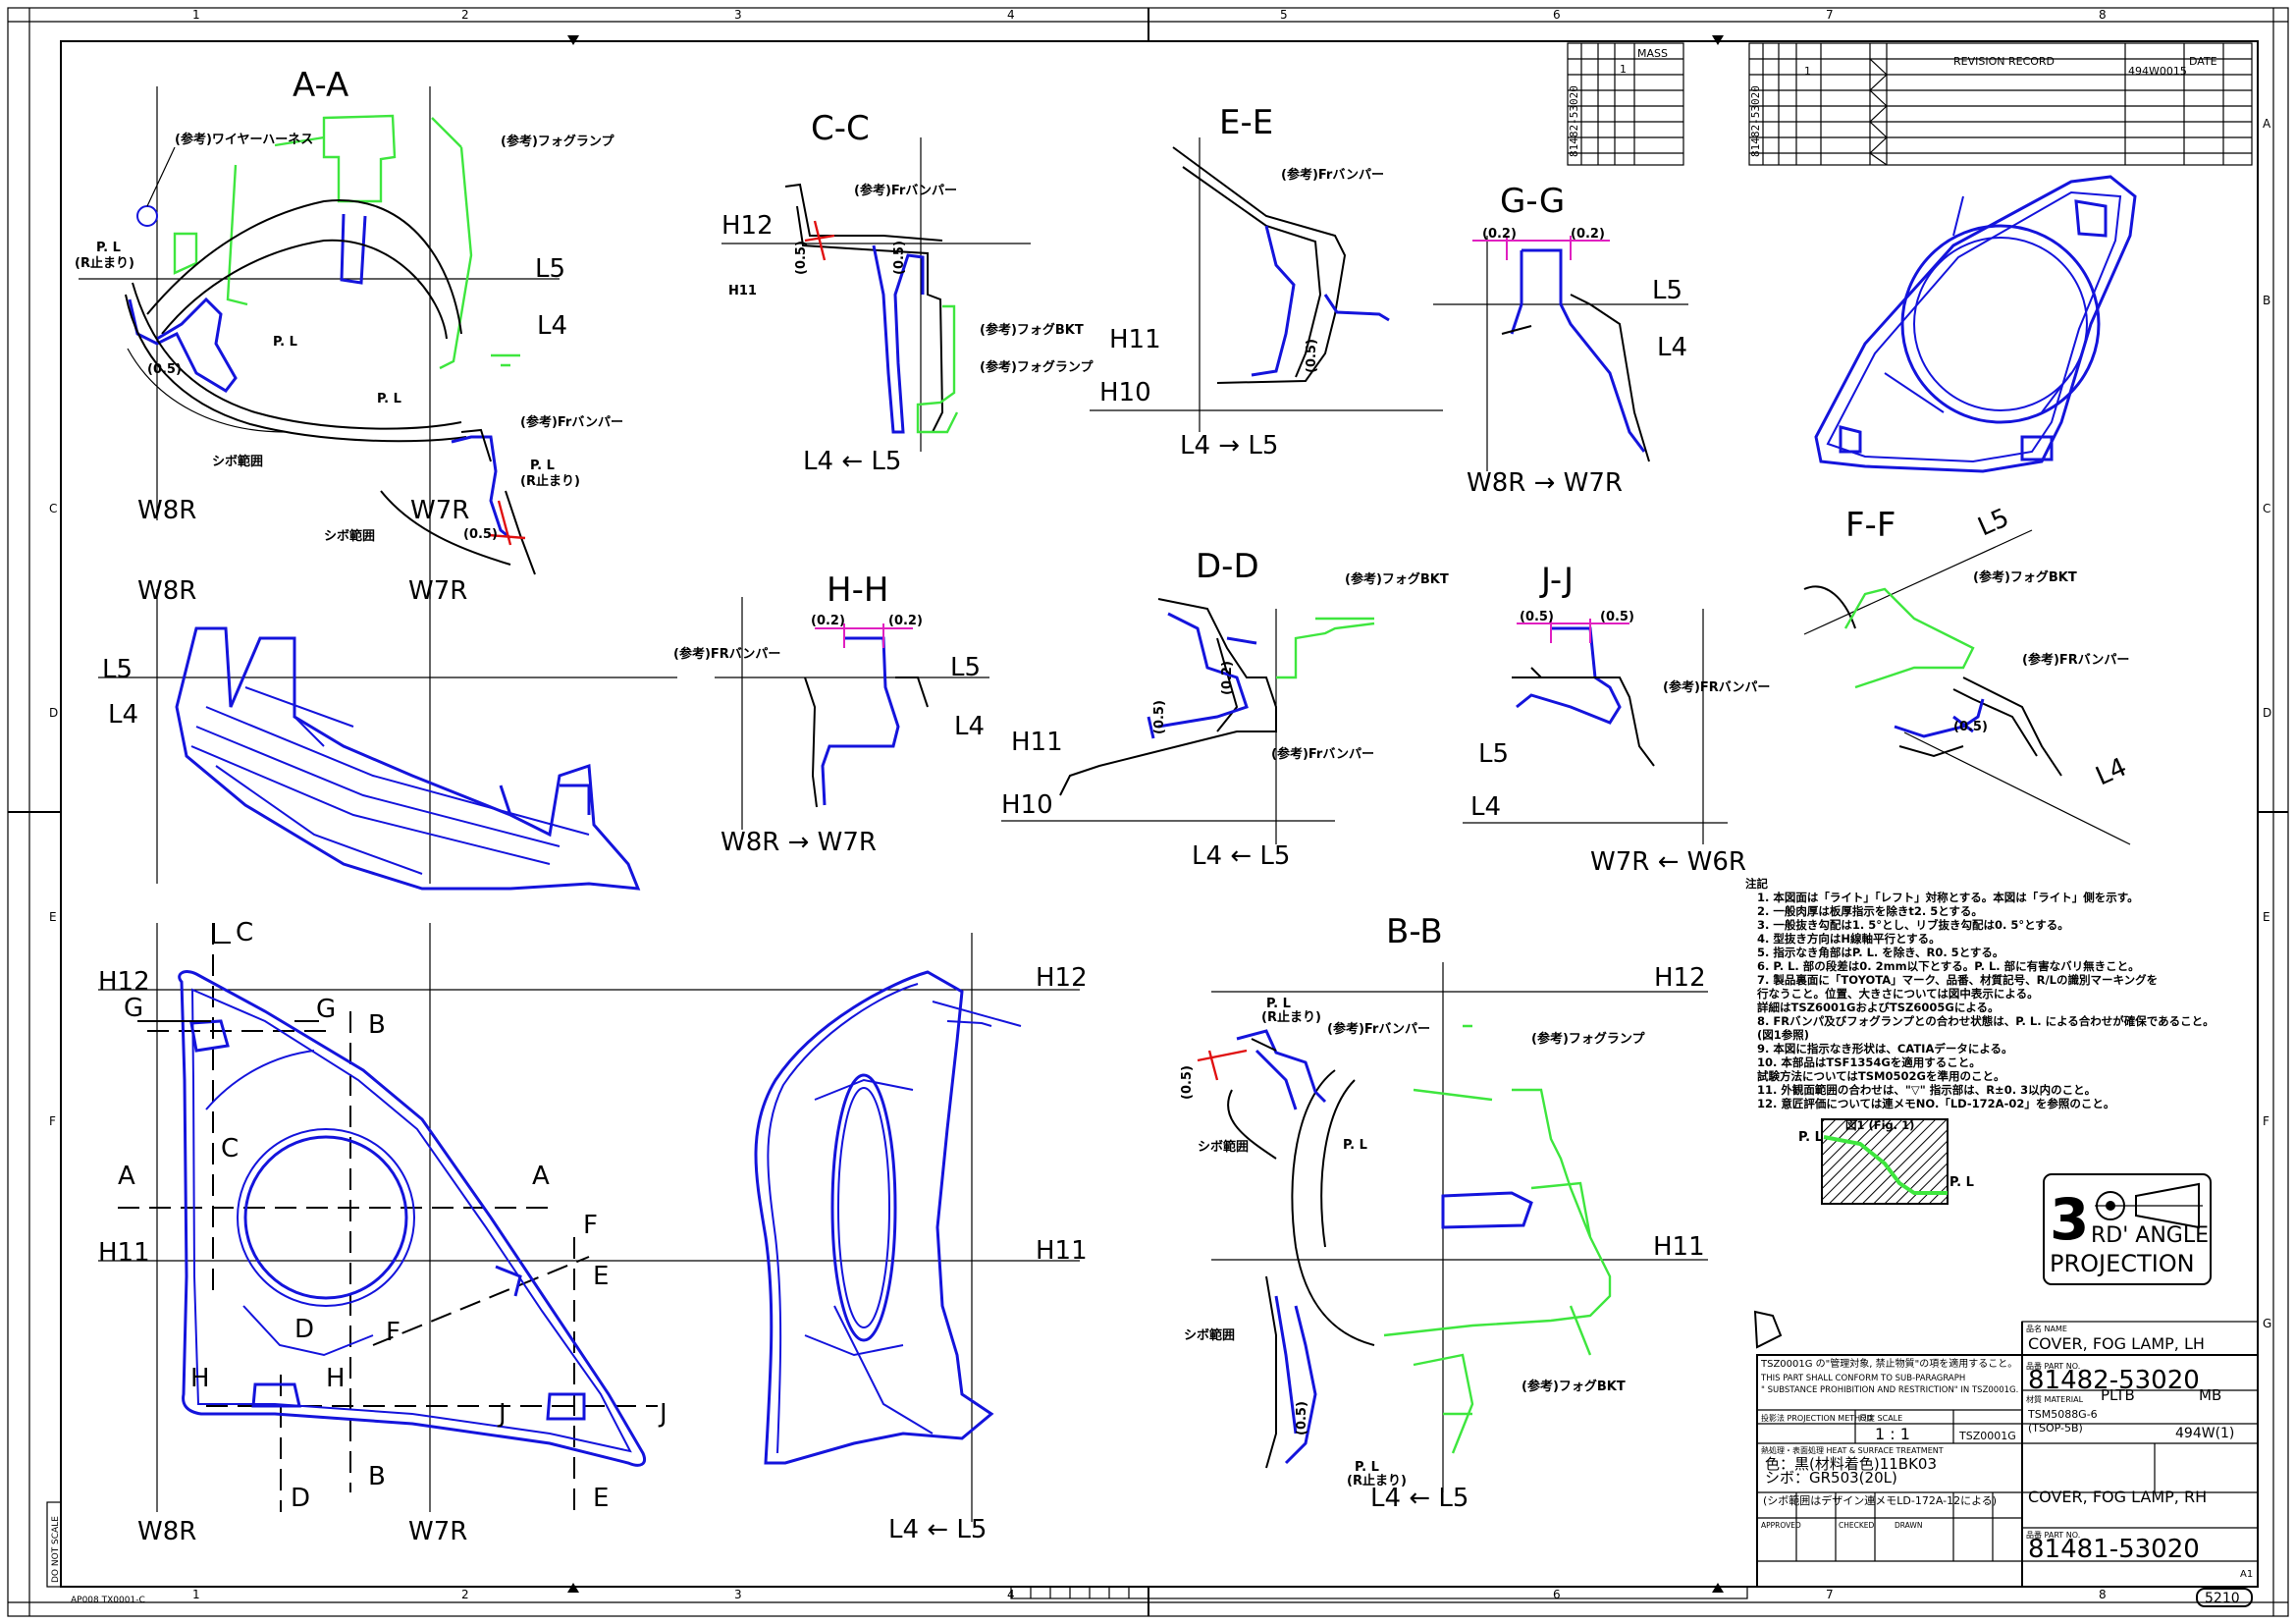  I want to click on grid-row-right: E, so click(2267, 917).